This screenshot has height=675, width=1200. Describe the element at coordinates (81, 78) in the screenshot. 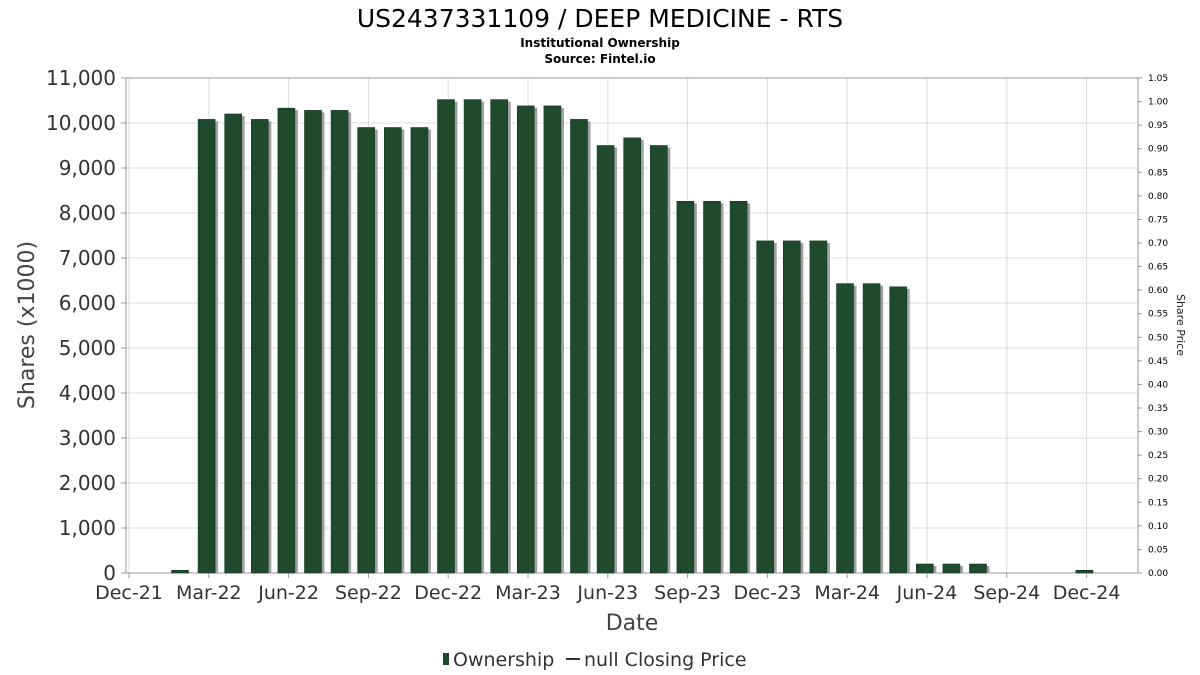

I see `y-tick-label: 11,000` at that location.